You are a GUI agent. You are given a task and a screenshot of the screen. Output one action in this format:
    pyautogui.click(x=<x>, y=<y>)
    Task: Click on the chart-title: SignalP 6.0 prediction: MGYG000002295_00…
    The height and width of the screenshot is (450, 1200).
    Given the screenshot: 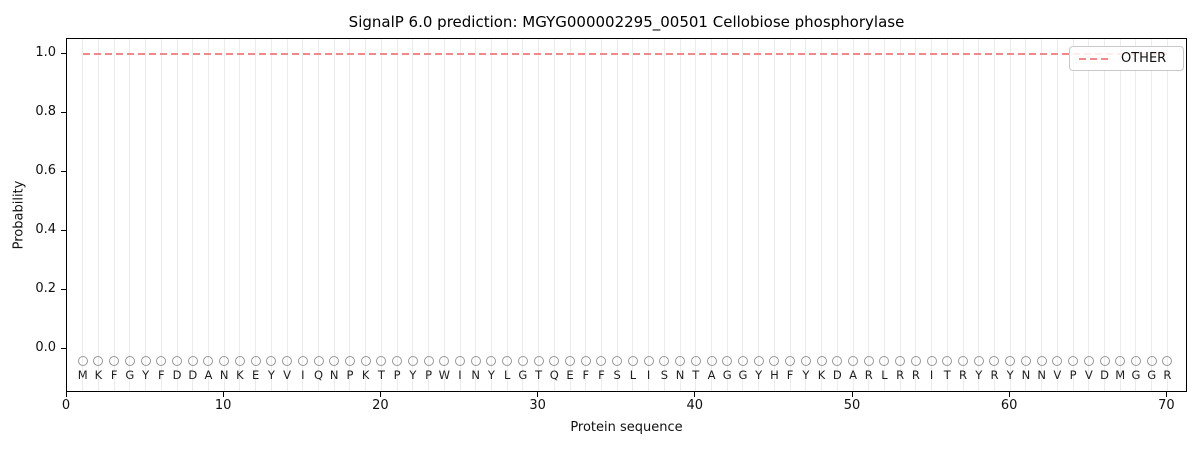 What is the action you would take?
    pyautogui.click(x=626, y=22)
    